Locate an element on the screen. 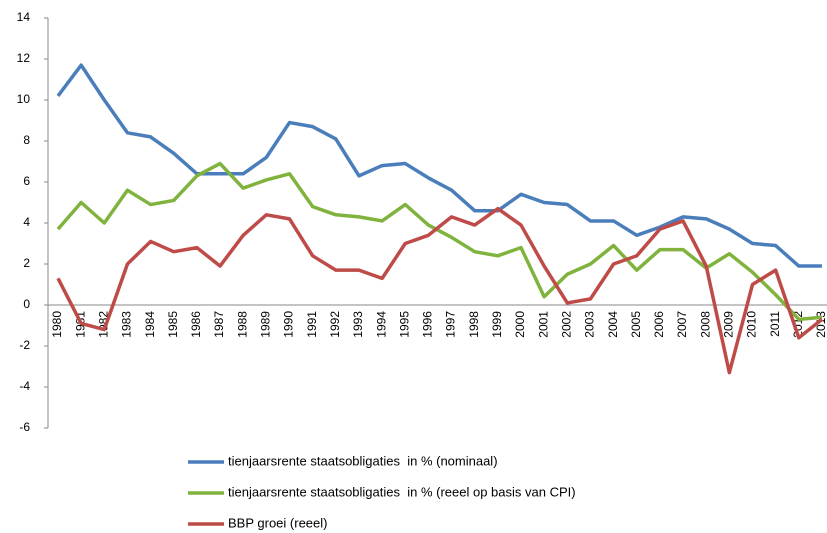  legend-label: BBP groei (reeel) is located at coordinates (277, 522).